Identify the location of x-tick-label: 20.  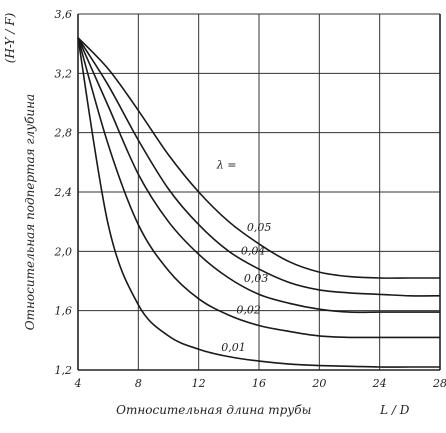
(318, 383).